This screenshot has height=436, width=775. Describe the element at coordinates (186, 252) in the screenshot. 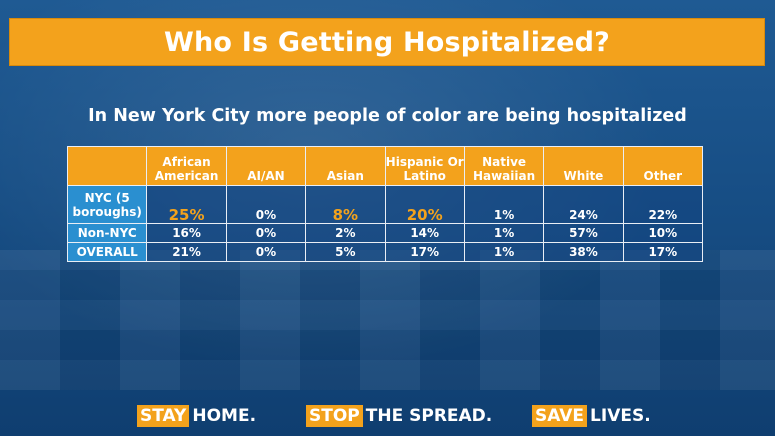

I see `table-cell: 21%` at that location.